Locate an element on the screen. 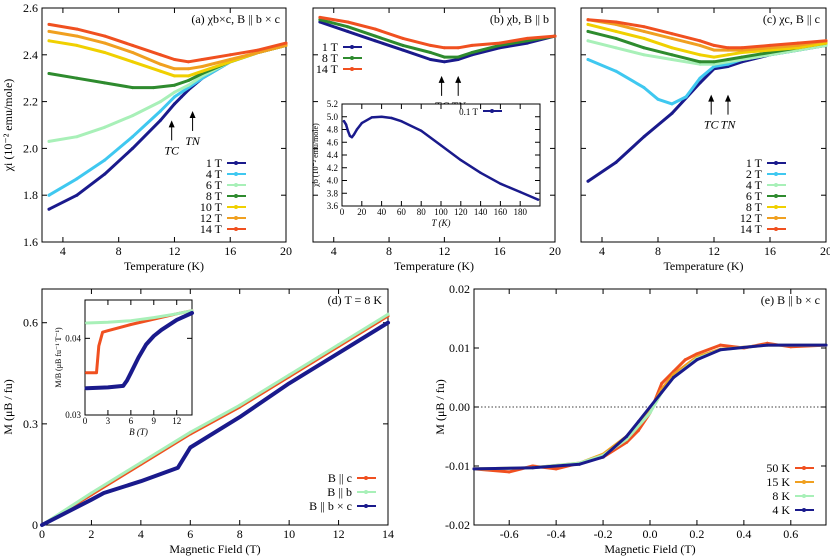  series-line-6-T is located at coordinates (167, 93).